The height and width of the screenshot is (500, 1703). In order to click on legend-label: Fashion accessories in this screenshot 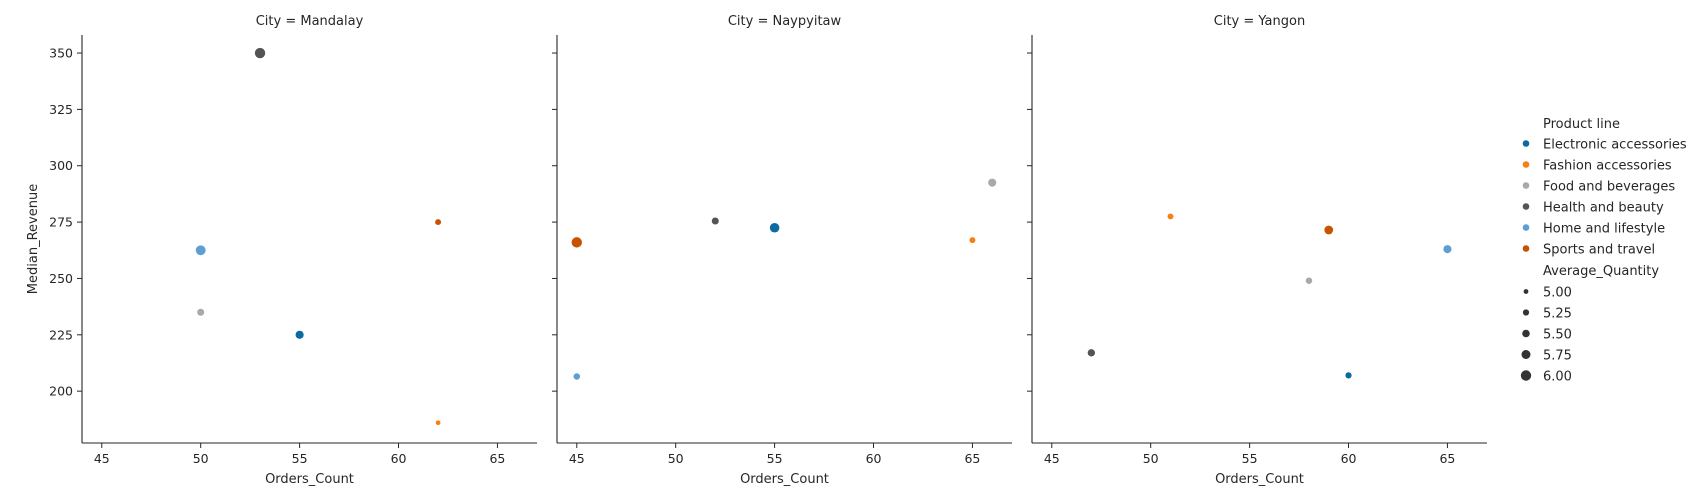, I will do `click(1607, 166)`.